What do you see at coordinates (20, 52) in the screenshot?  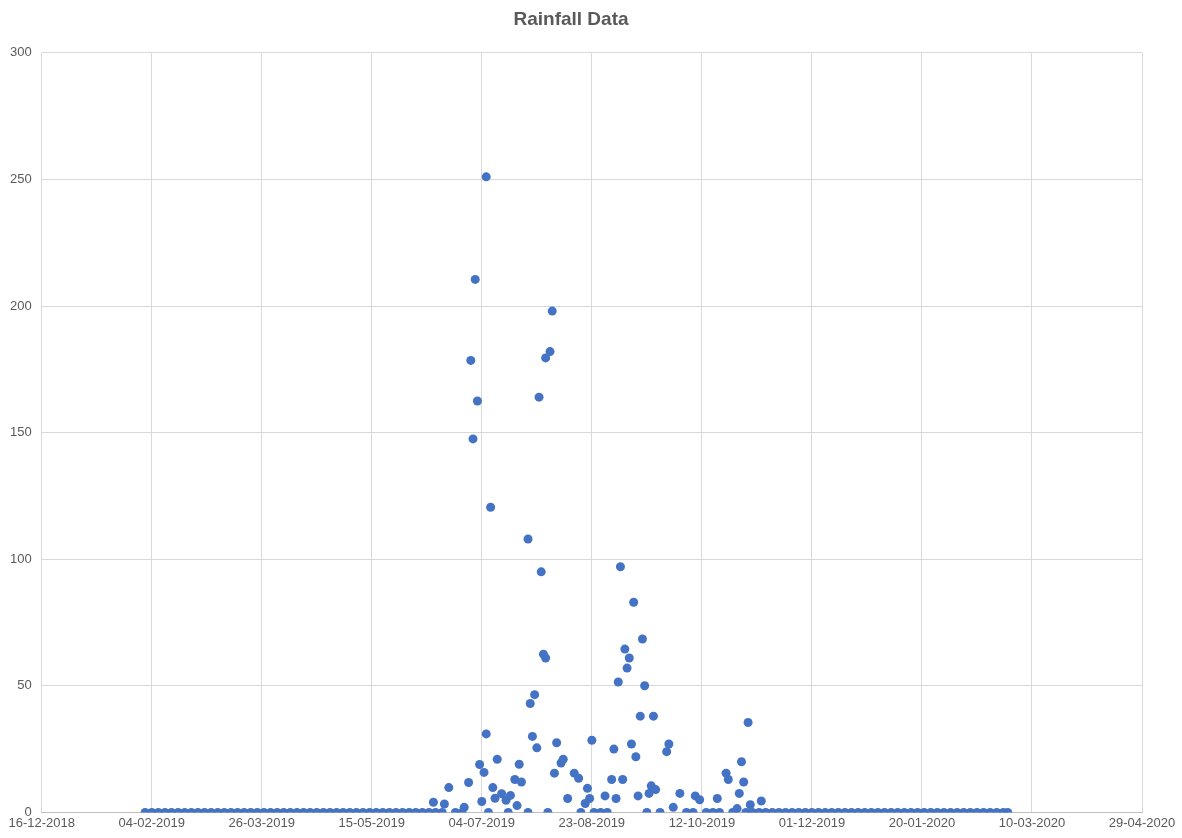 I see `y-tick-label: 300` at bounding box center [20, 52].